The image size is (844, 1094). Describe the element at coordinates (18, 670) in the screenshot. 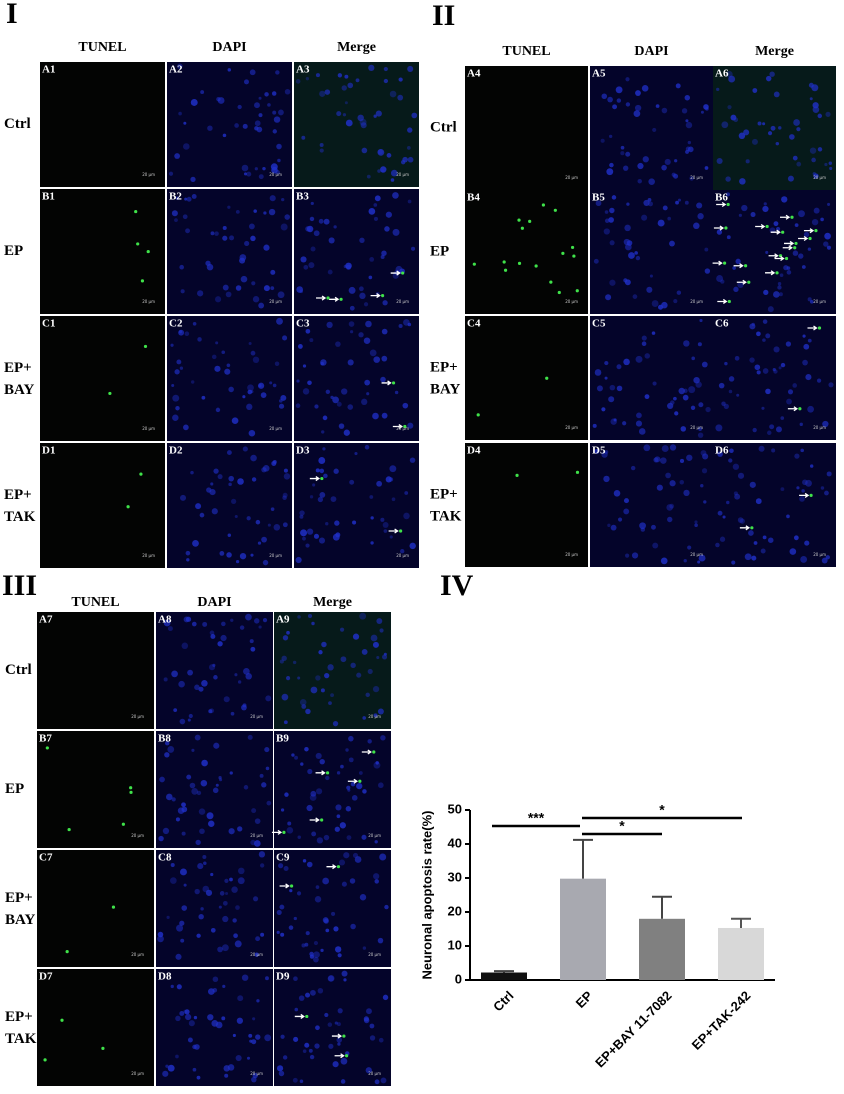

I see `row-label: Ctrl` at that location.